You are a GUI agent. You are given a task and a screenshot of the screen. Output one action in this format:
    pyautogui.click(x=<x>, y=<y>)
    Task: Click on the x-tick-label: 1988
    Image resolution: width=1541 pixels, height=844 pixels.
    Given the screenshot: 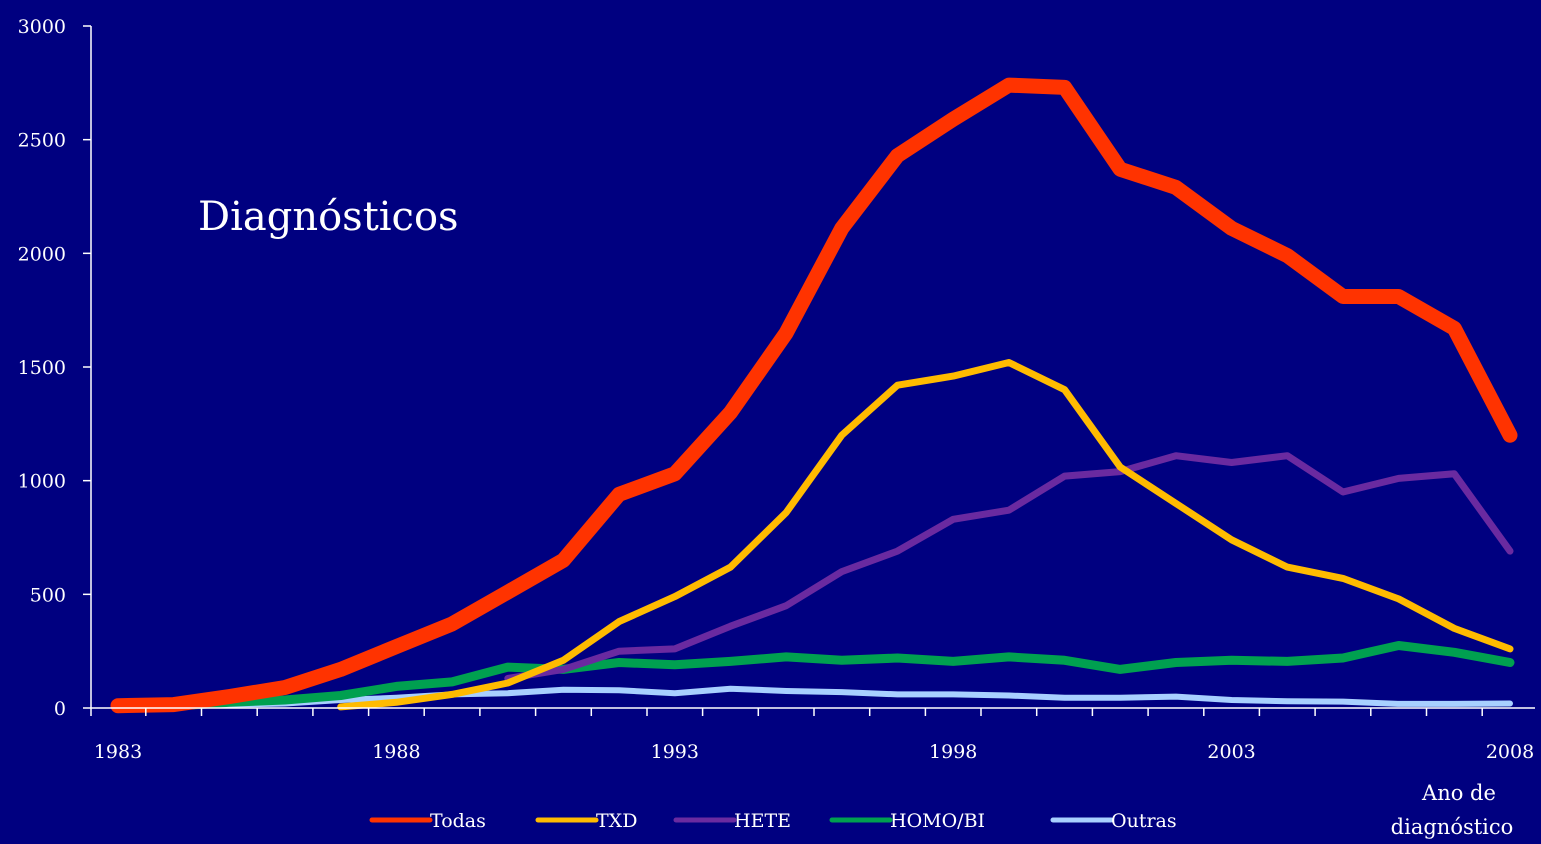 What is the action you would take?
    pyautogui.click(x=396, y=752)
    